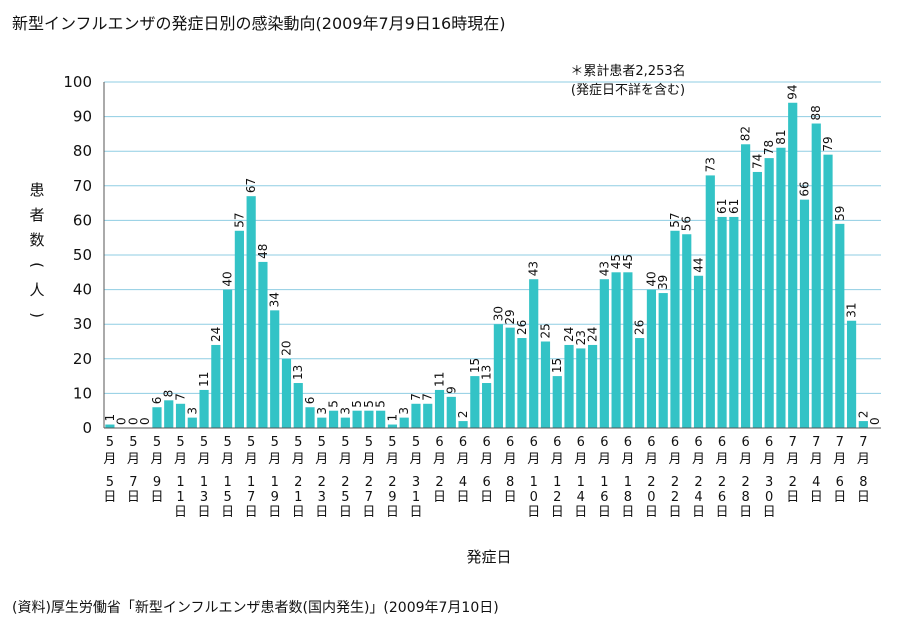 The image size is (914, 630). I want to click on data-label: 82, so click(746, 133).